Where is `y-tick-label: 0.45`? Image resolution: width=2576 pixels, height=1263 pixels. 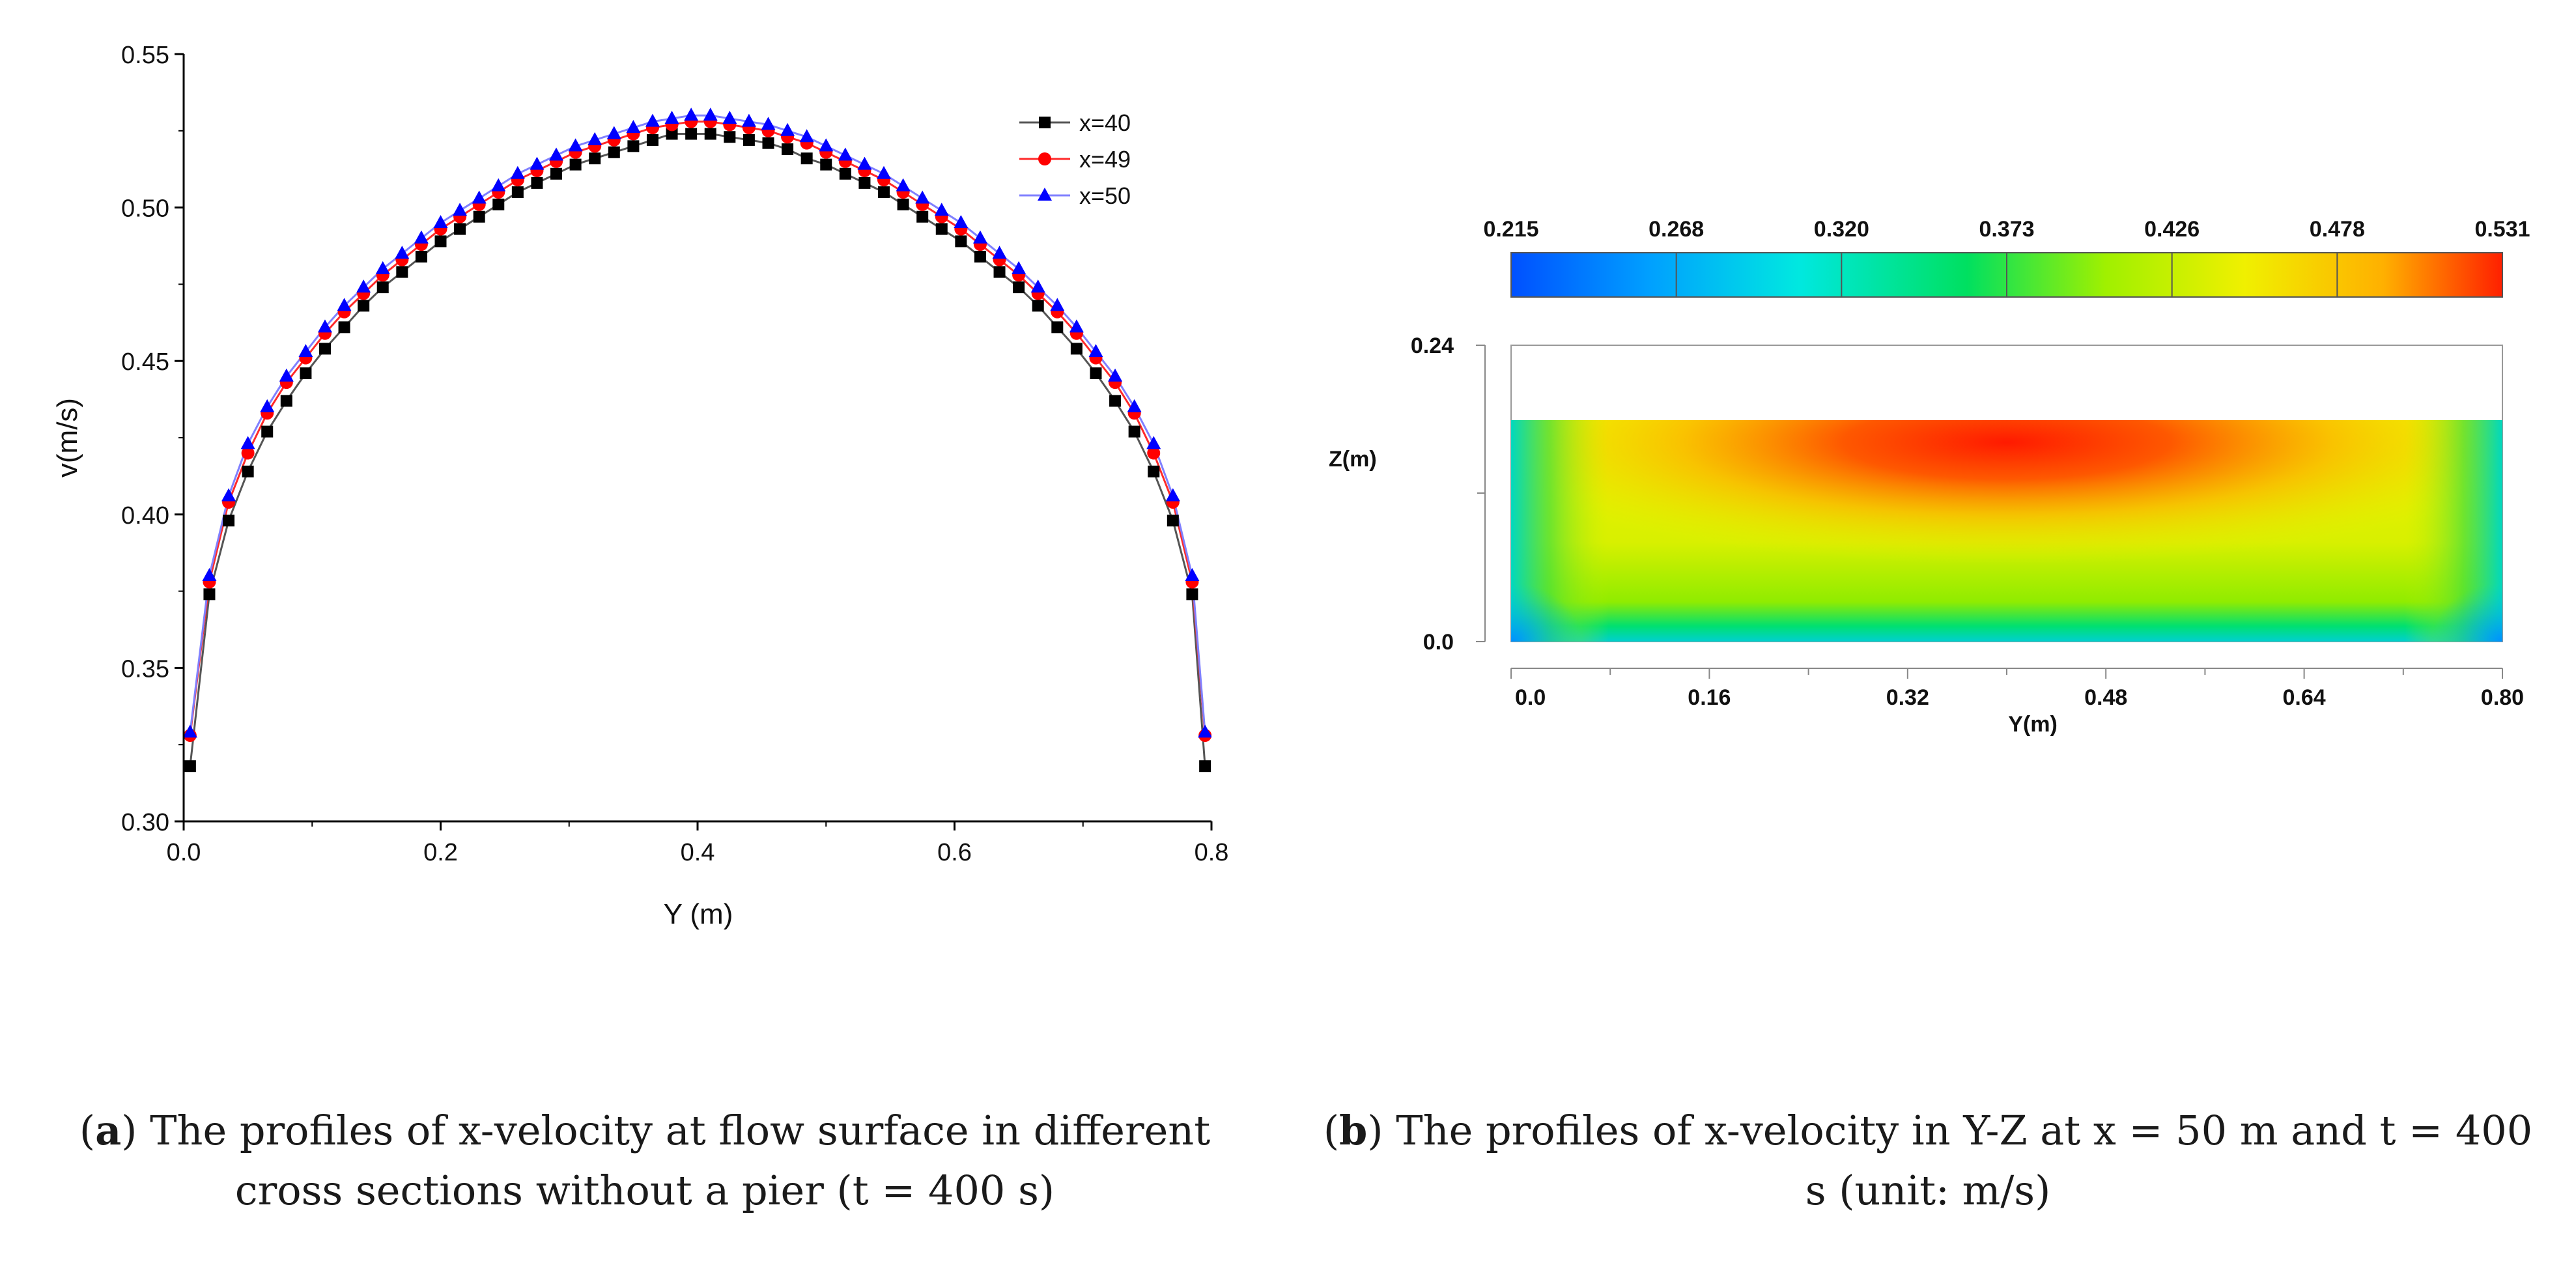
y-tick-label: 0.45 is located at coordinates (145, 362).